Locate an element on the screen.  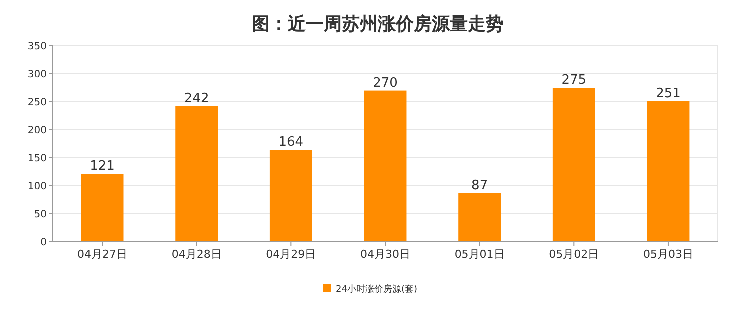
x-tick-label: 04月29日 is located at coordinates (291, 254).